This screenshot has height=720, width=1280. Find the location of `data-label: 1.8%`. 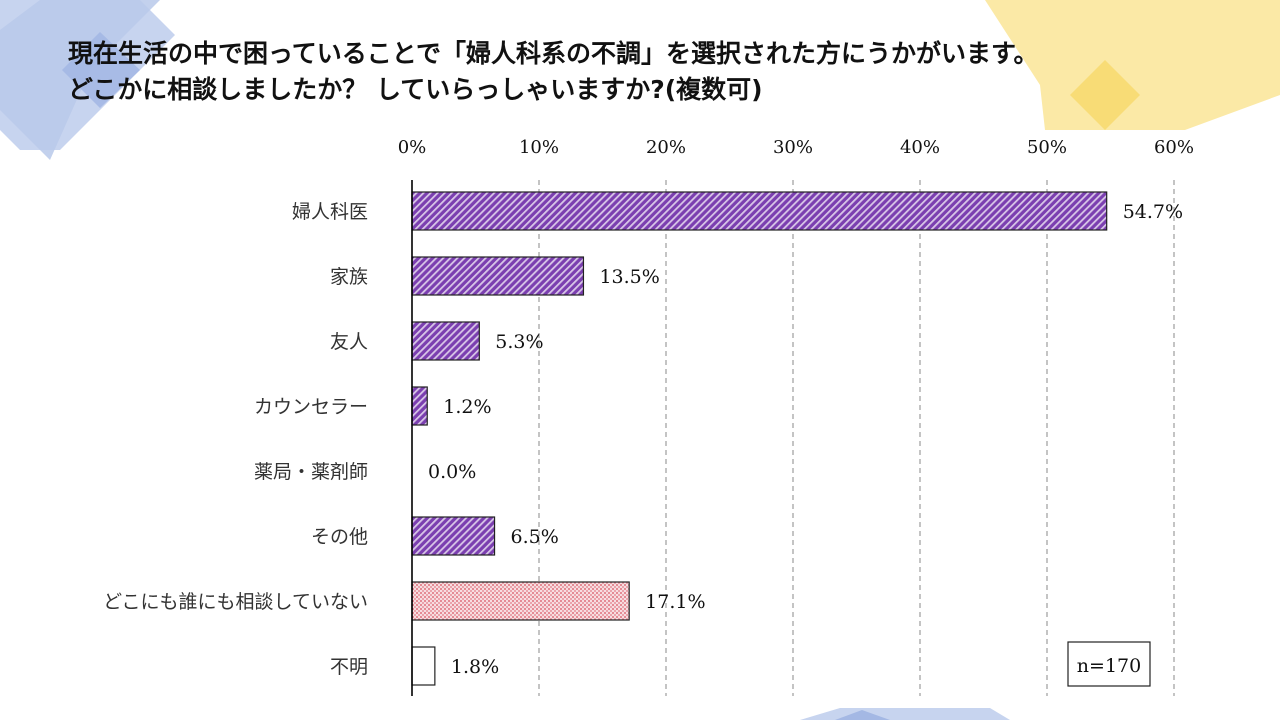

data-label: 1.8% is located at coordinates (475, 667).